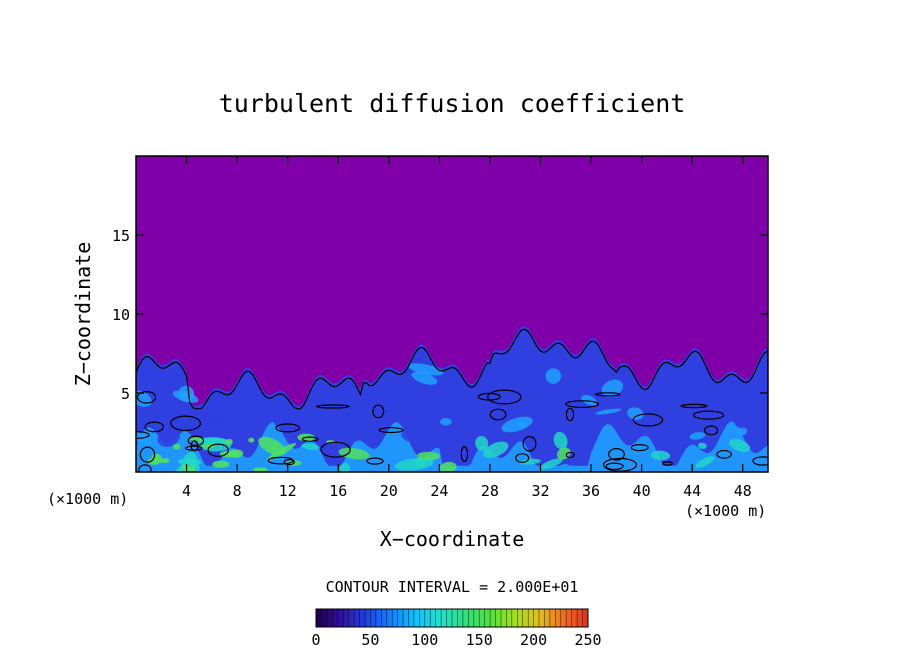  I want to click on colorbar: 0 50 100 150 200 250, so click(456, 628).